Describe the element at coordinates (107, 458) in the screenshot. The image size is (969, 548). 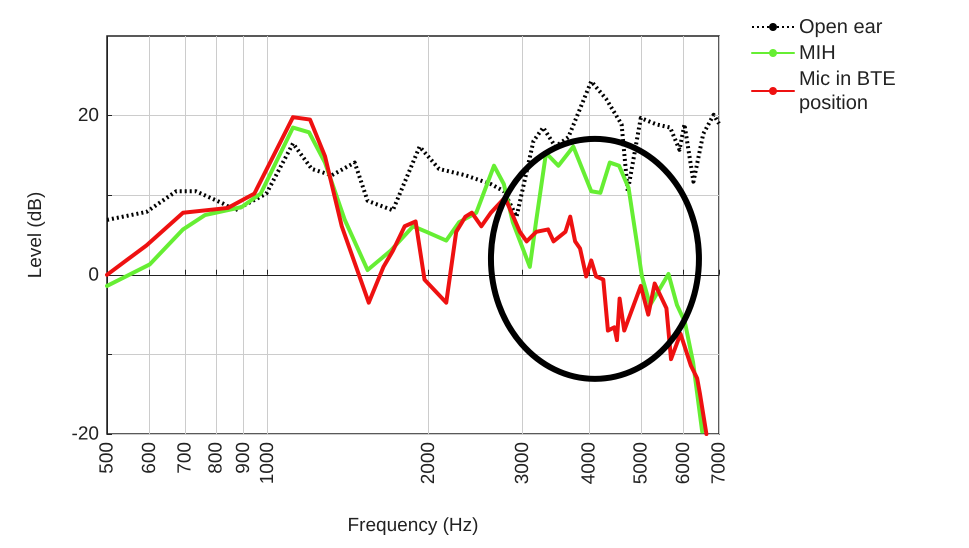
I see `x-tick-label: 500` at that location.